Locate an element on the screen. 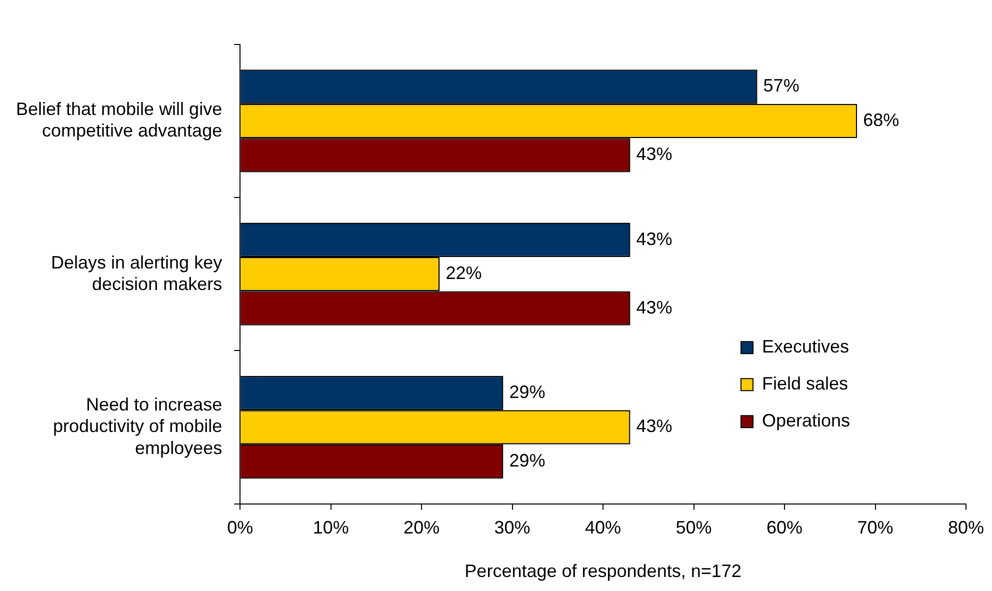 Image resolution: width=992 pixels, height=591 pixels. x-tick-label: 70% is located at coordinates (875, 528).